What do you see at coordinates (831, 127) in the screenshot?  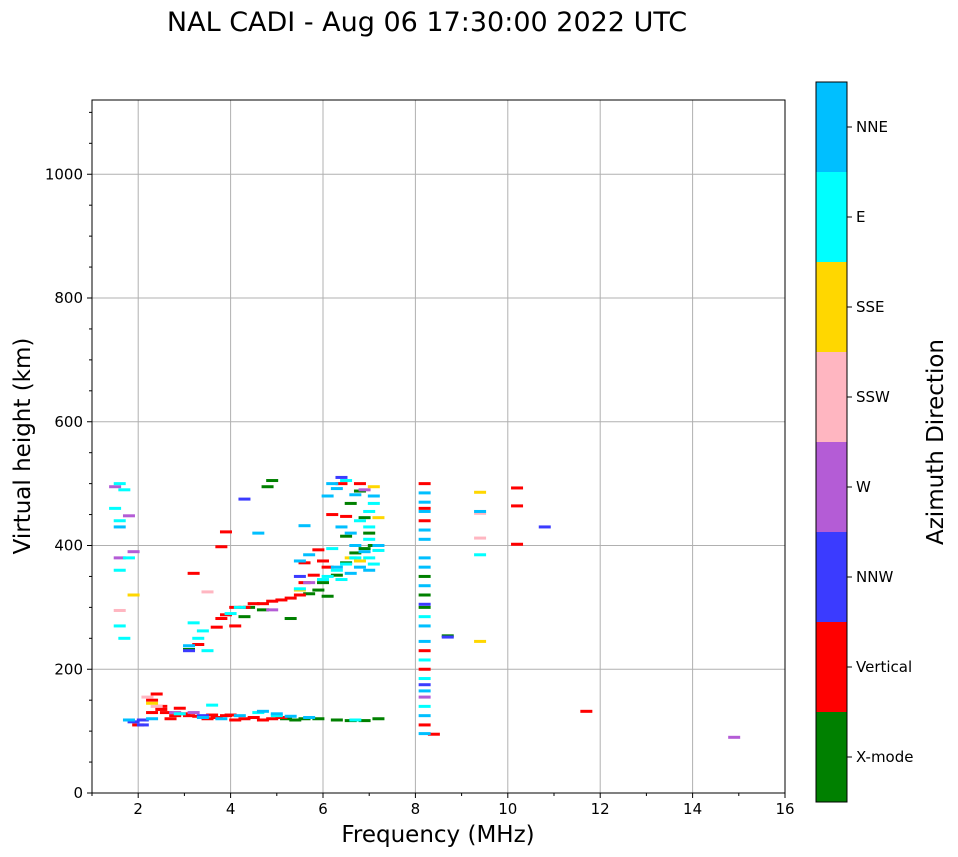 I see `colorbar-swatch-nne` at bounding box center [831, 127].